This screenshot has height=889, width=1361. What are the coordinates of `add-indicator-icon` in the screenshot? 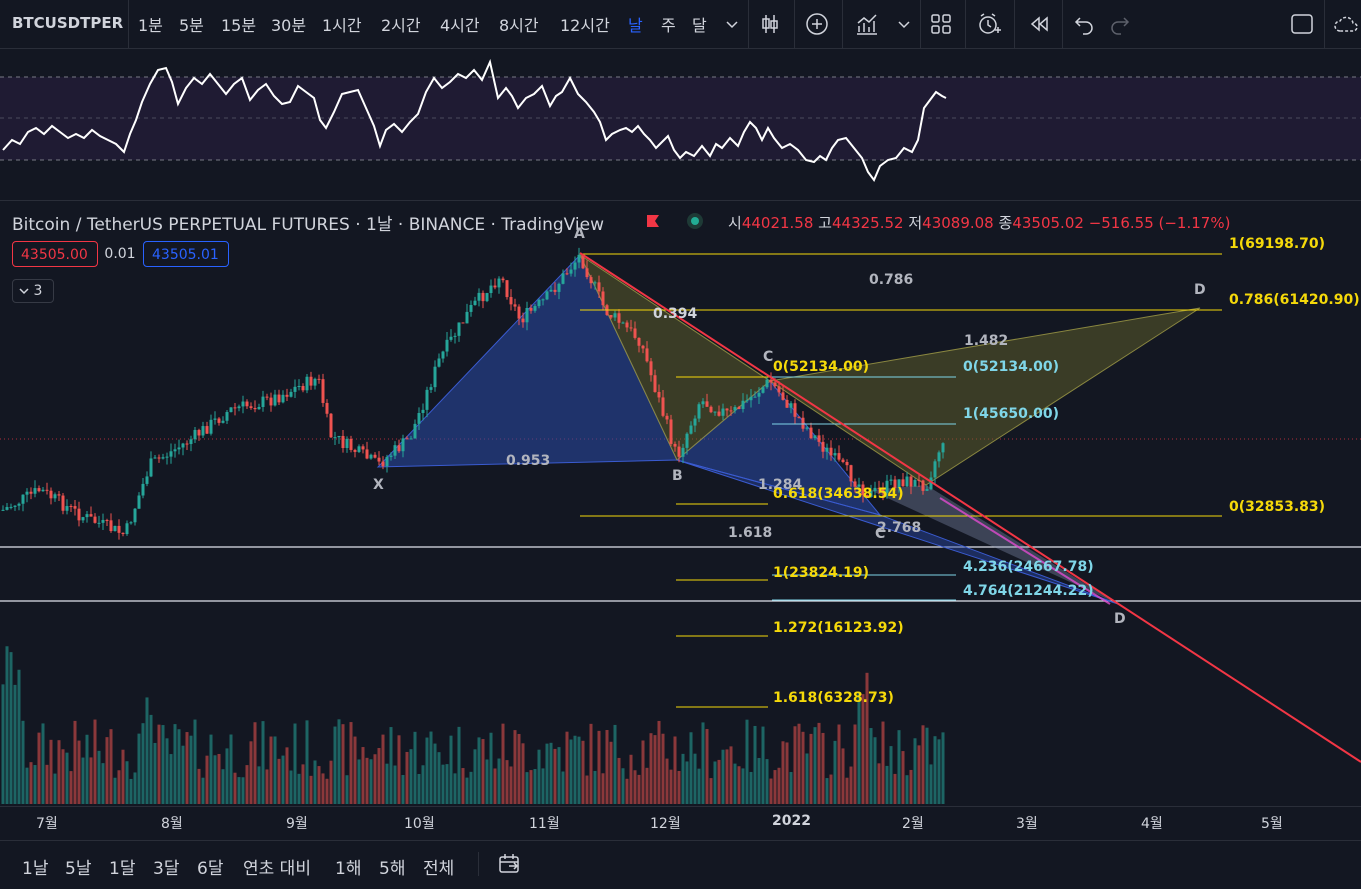 It's located at (817, 24).